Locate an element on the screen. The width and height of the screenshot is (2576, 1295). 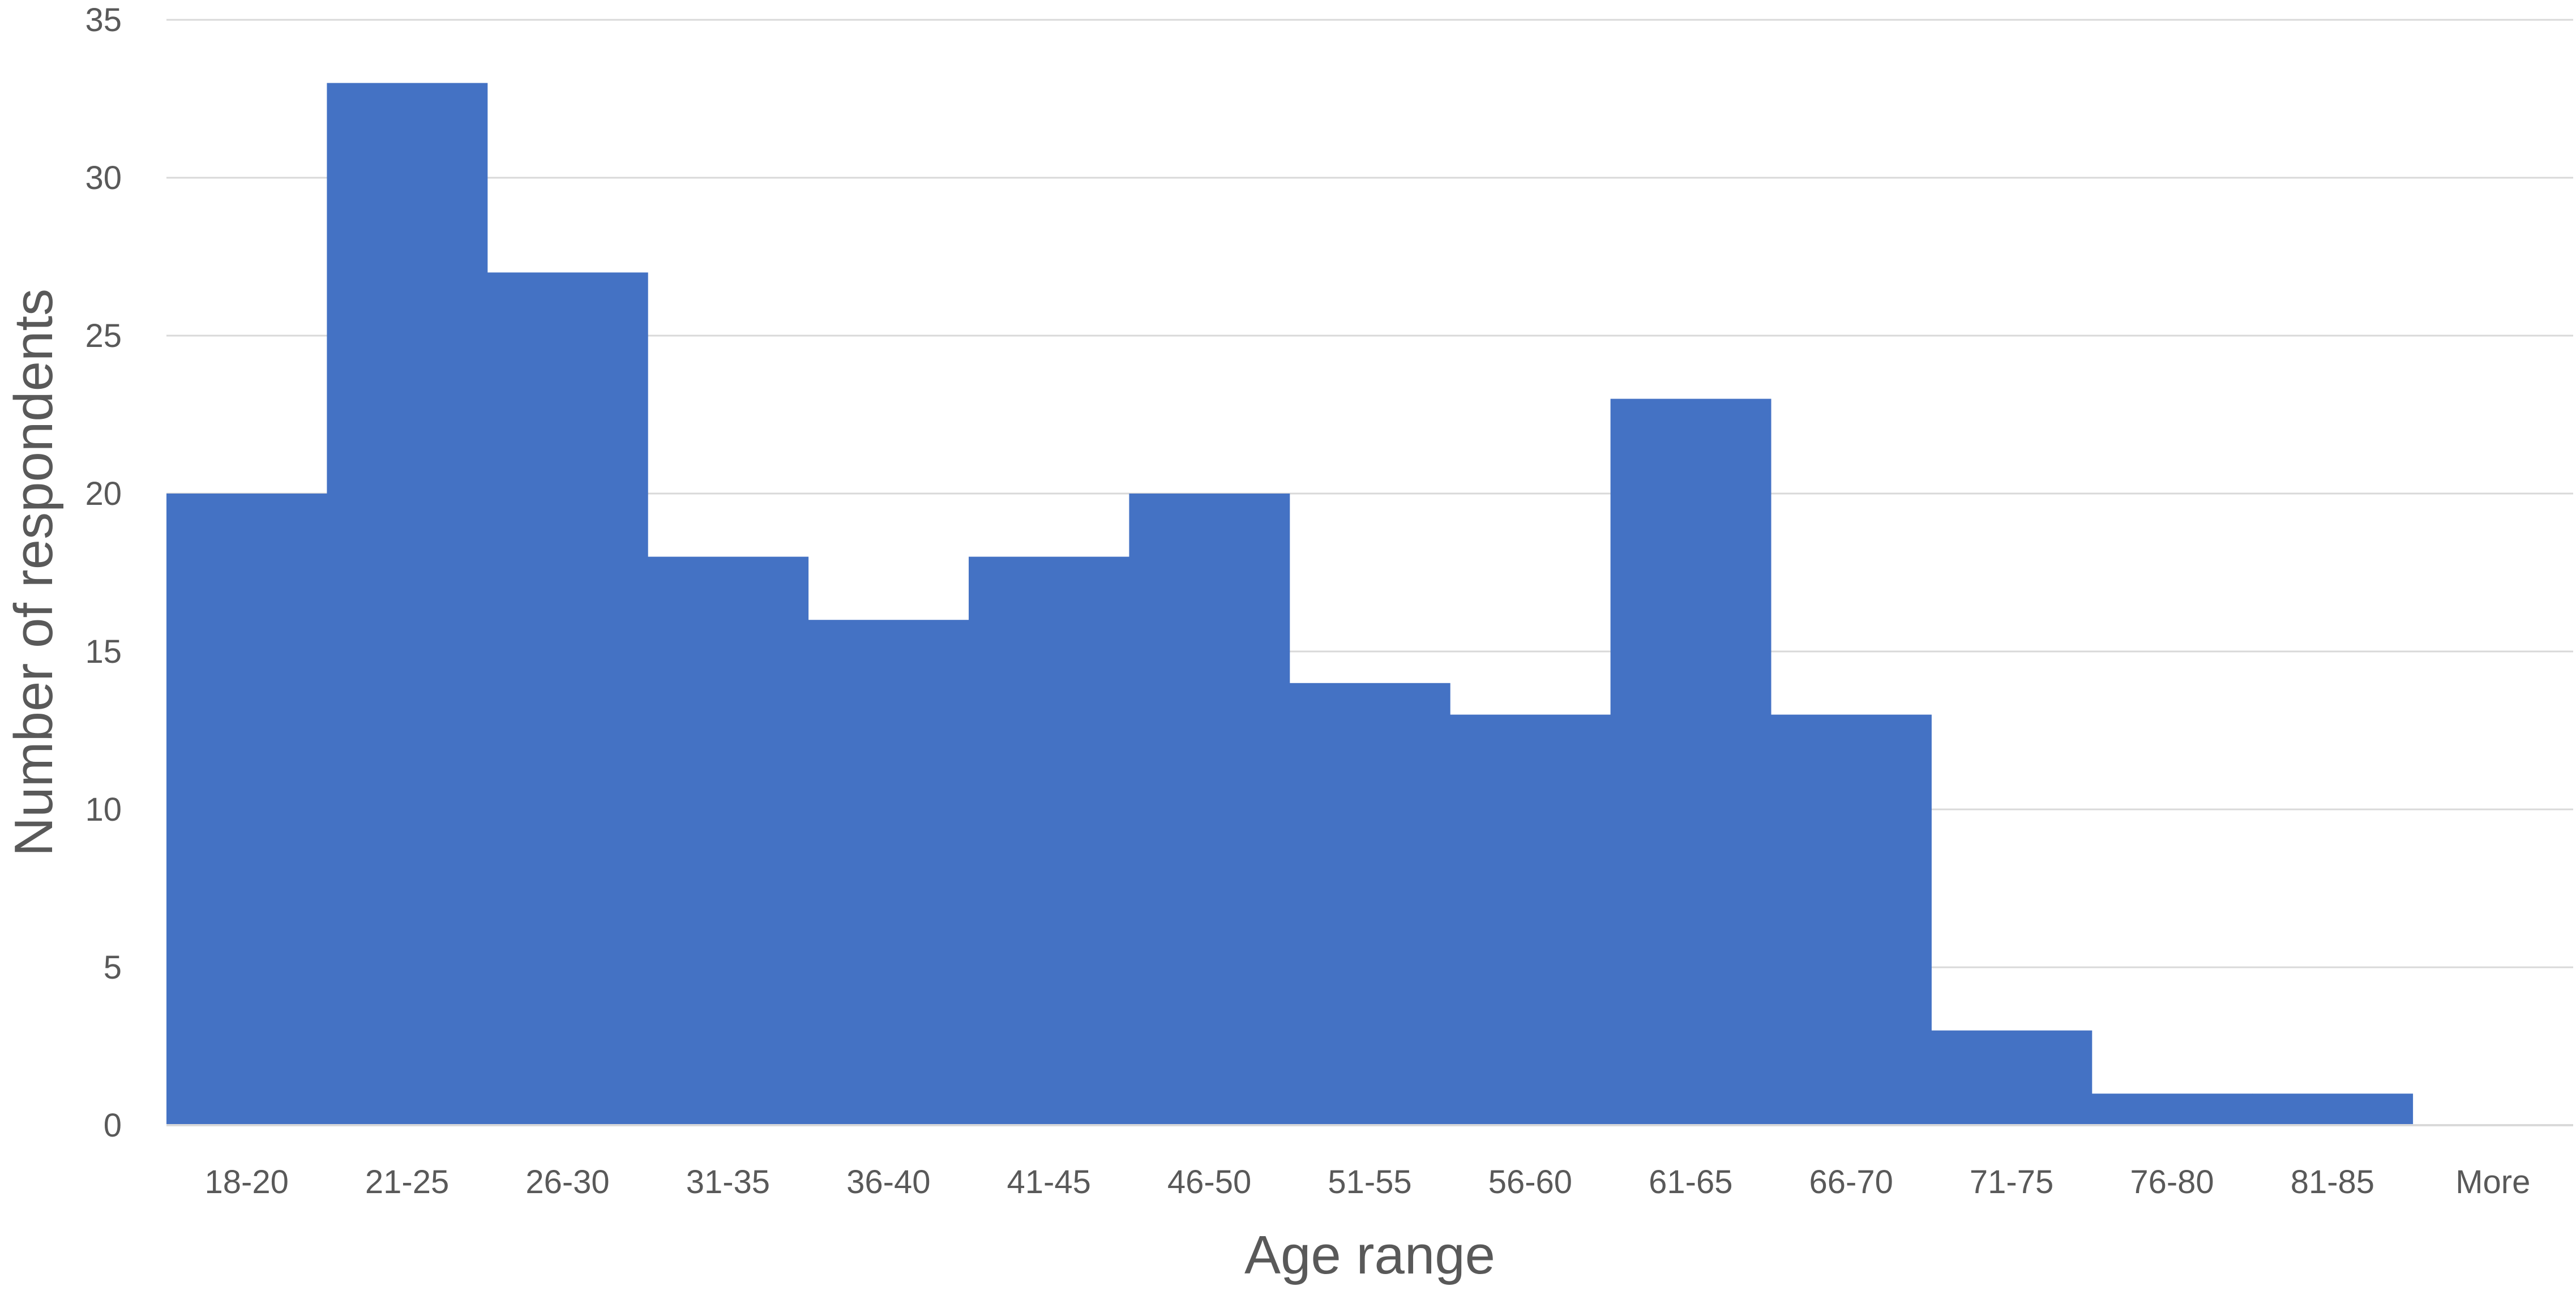
y-tick-label: 15 is located at coordinates (103, 651).